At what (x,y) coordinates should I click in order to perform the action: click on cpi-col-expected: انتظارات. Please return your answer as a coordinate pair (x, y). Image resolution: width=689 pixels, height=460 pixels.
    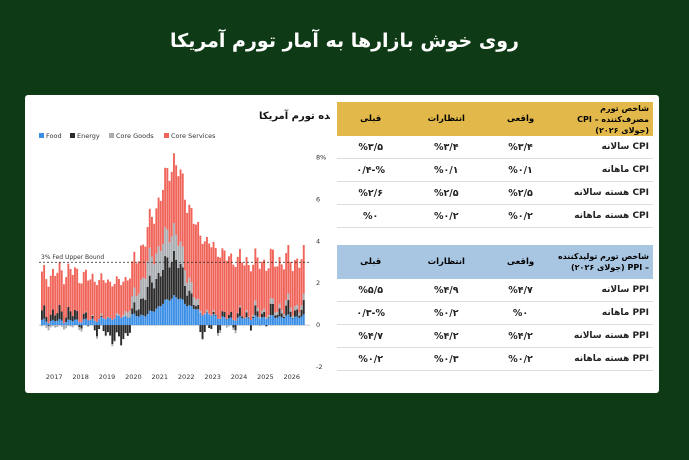
    Looking at the image, I should click on (446, 119).